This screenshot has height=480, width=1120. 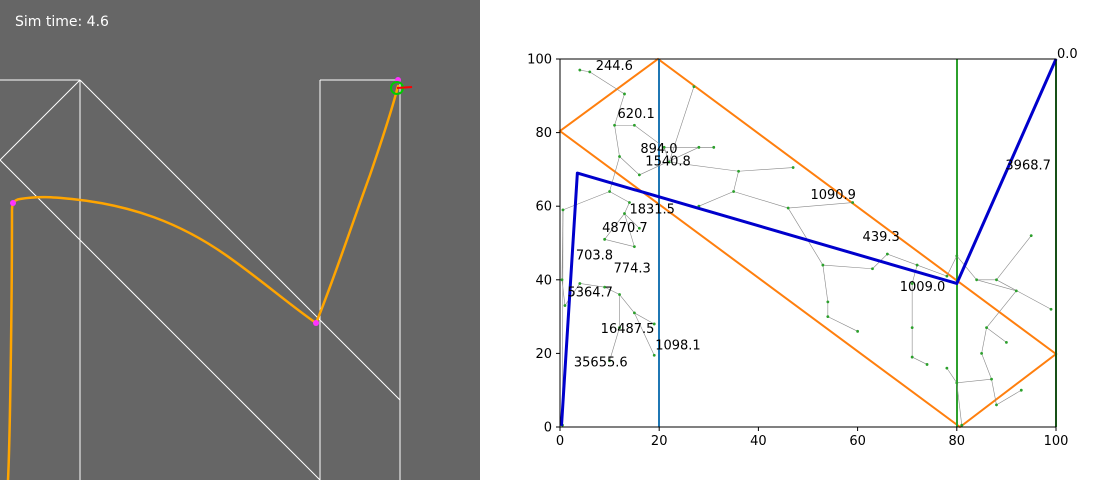 I want to click on node-cost-label: 703.8, so click(x=594, y=256).